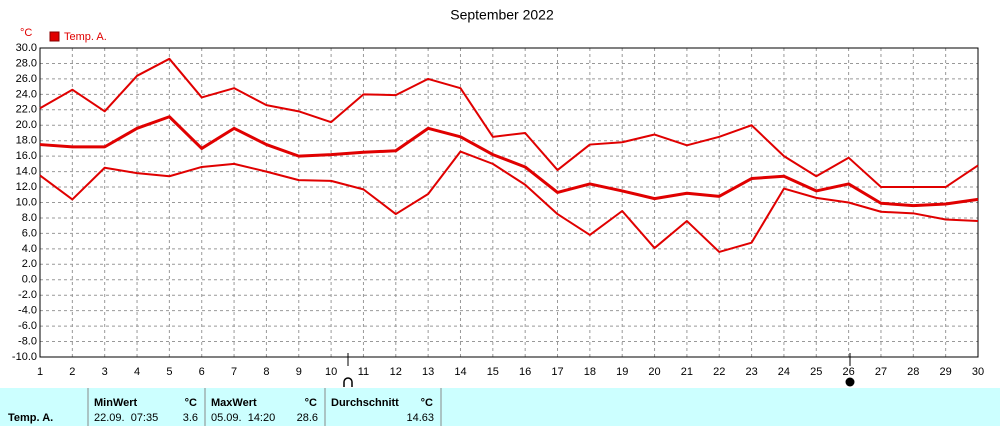 The height and width of the screenshot is (426, 1000). I want to click on x-tick-label: 25, so click(816, 372).